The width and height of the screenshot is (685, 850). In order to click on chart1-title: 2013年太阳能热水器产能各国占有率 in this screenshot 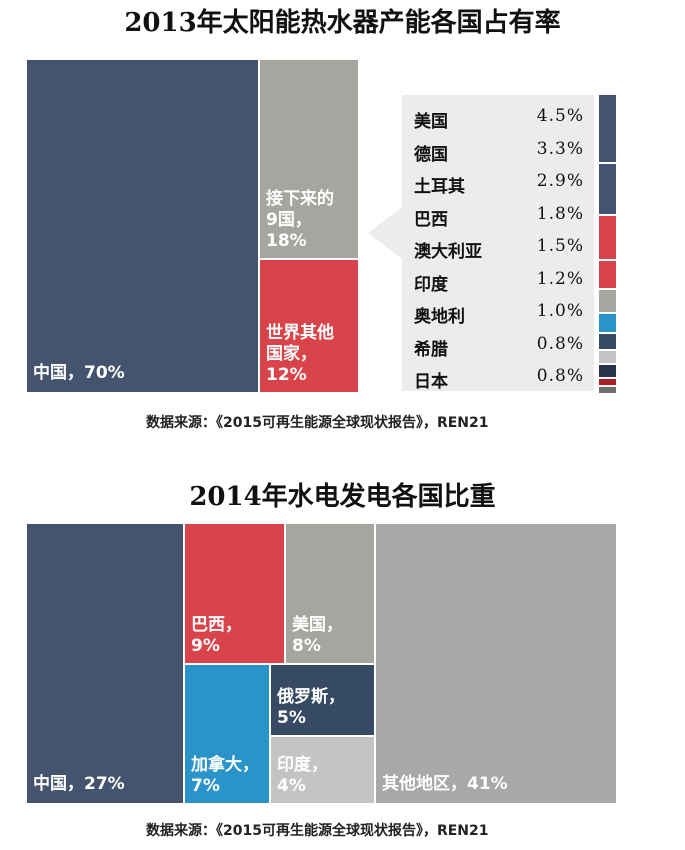, I will do `click(342, 23)`.